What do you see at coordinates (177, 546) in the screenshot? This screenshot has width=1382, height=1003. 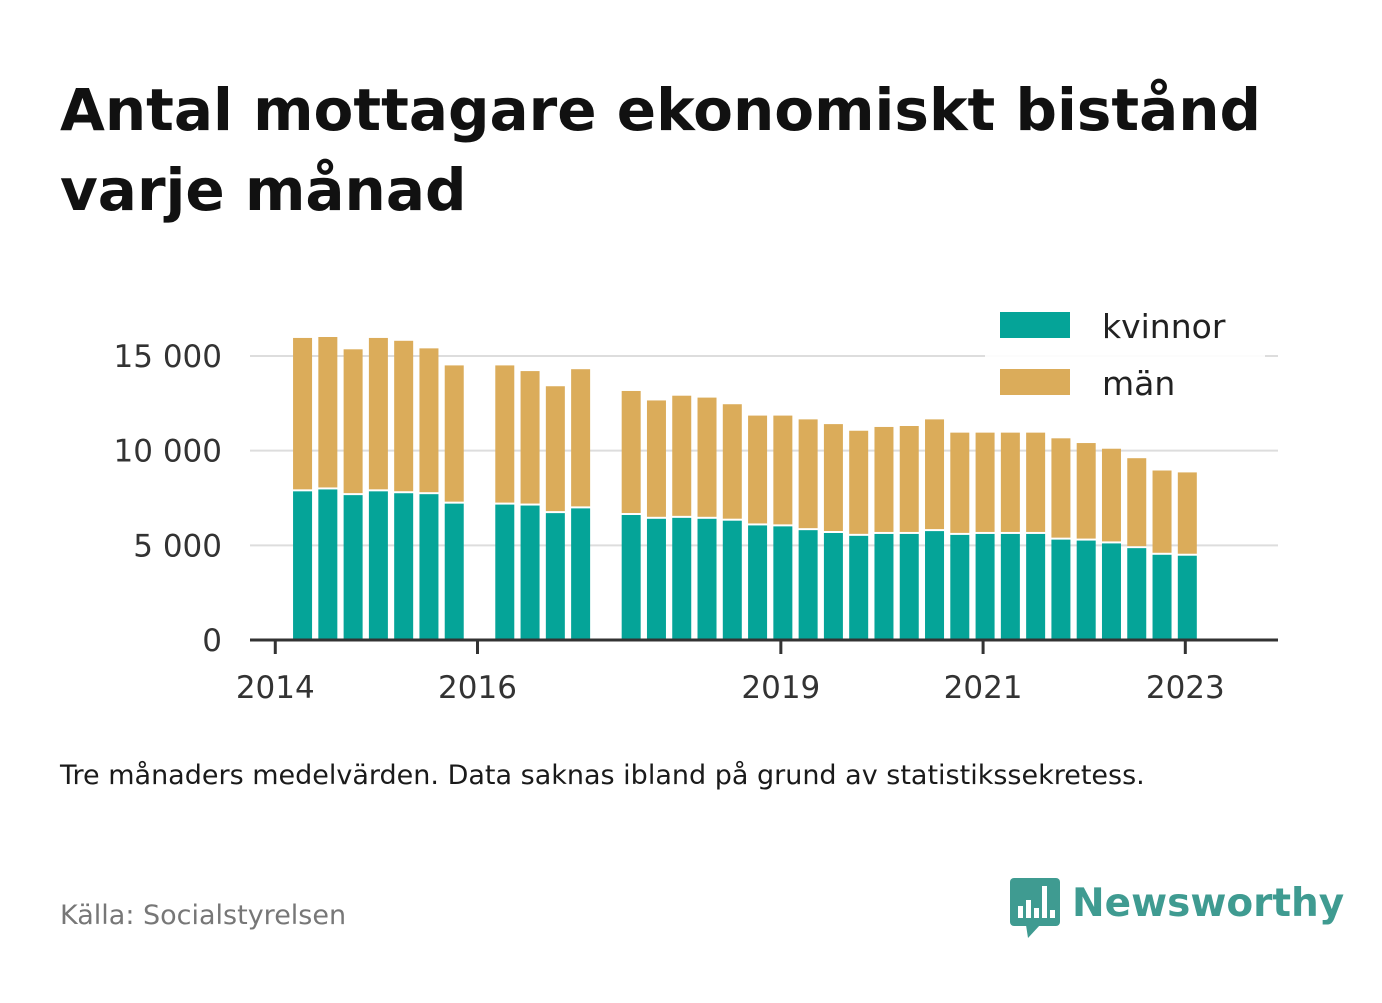 I see `y-tick-label: 5 000` at bounding box center [177, 546].